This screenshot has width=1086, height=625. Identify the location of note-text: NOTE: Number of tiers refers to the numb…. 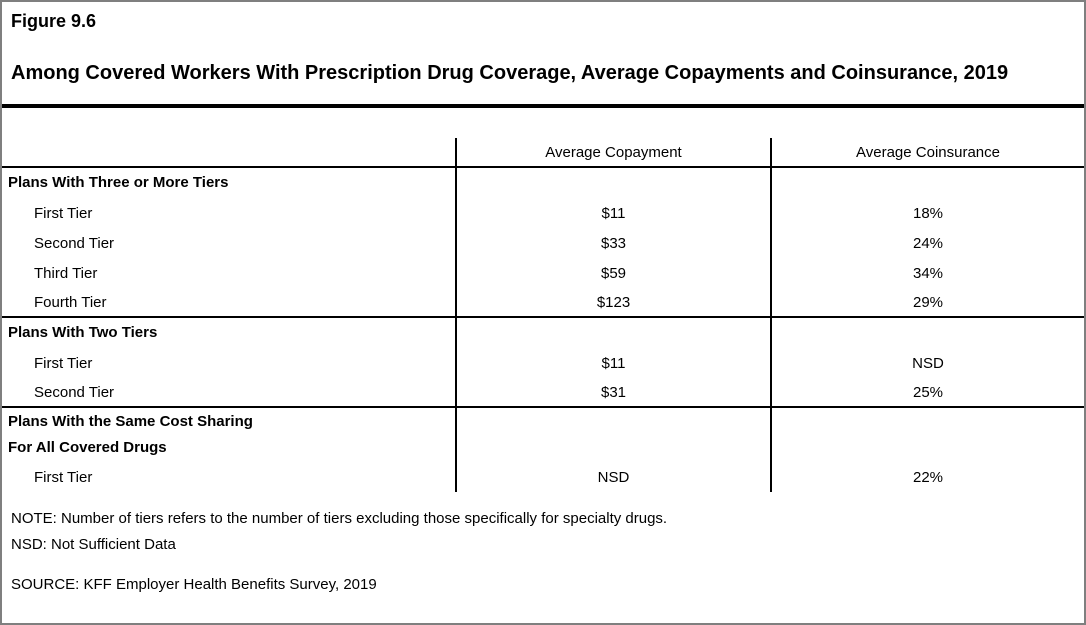
(339, 518).